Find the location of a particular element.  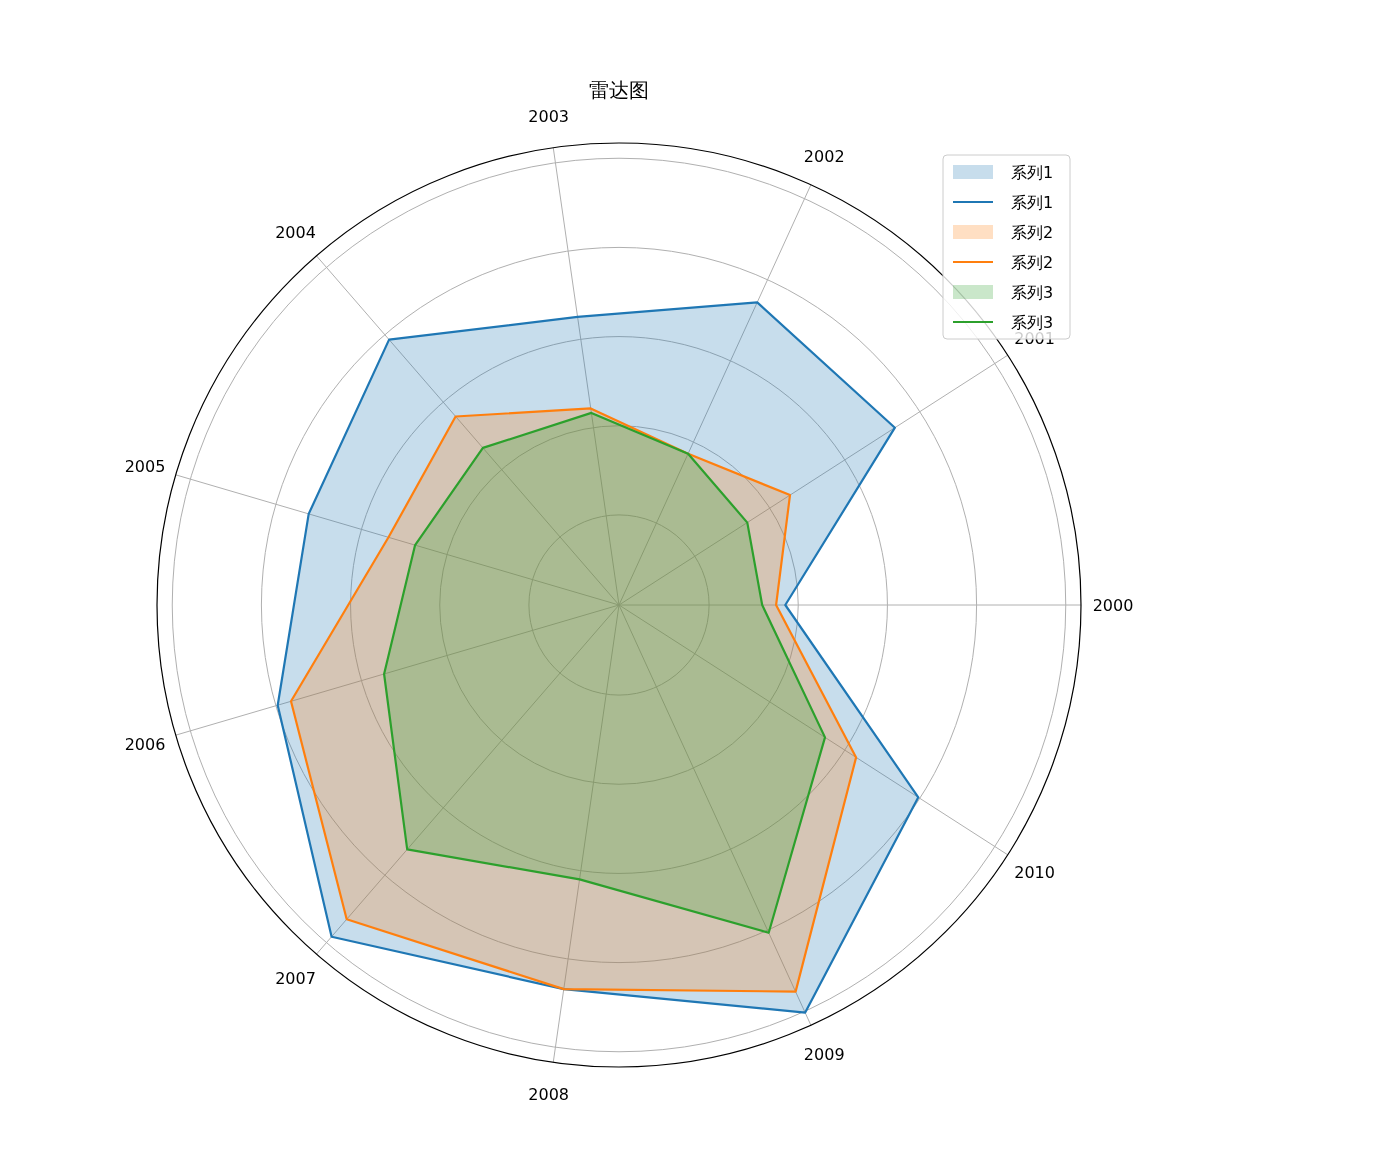

spoke-label: 2008 is located at coordinates (549, 1094).